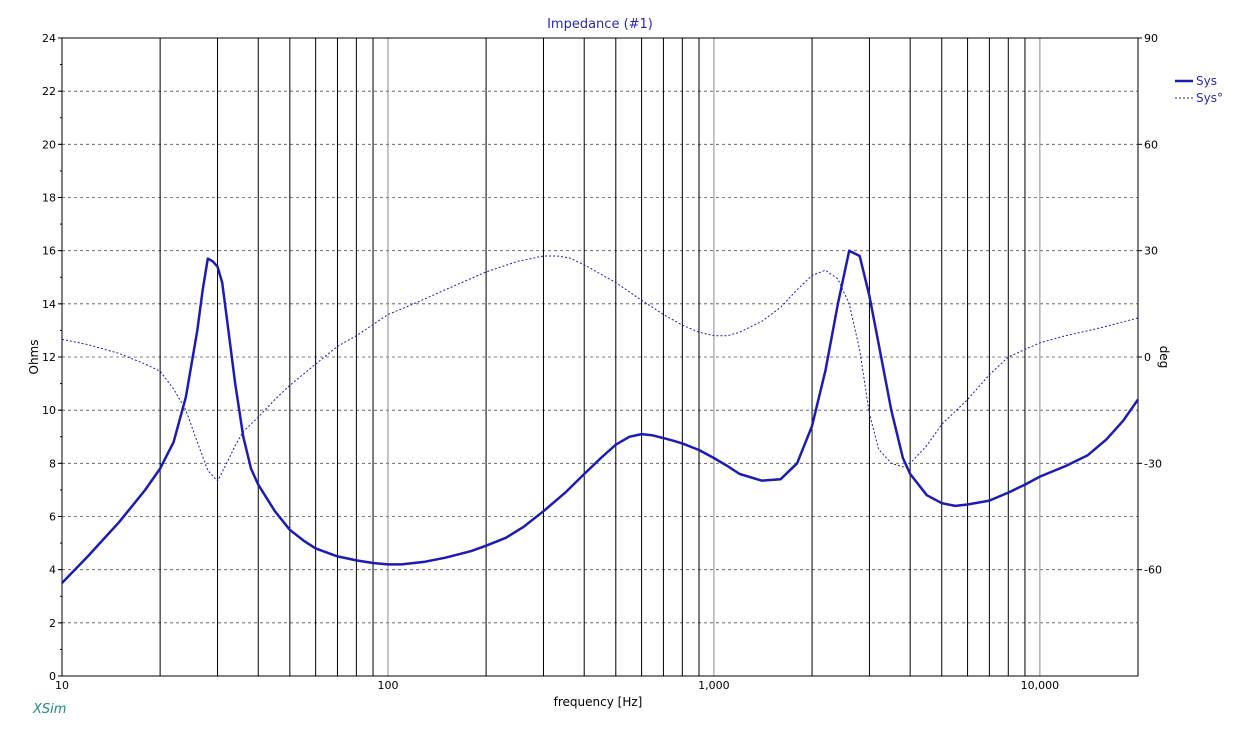 The height and width of the screenshot is (733, 1251). I want to click on y-tick-label: 10, so click(49, 410).